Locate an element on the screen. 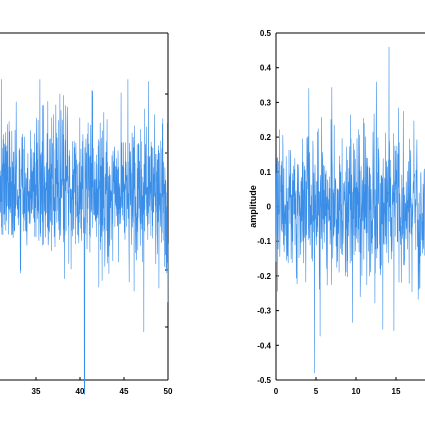  left-x-tick-label: 35 is located at coordinates (36, 391).